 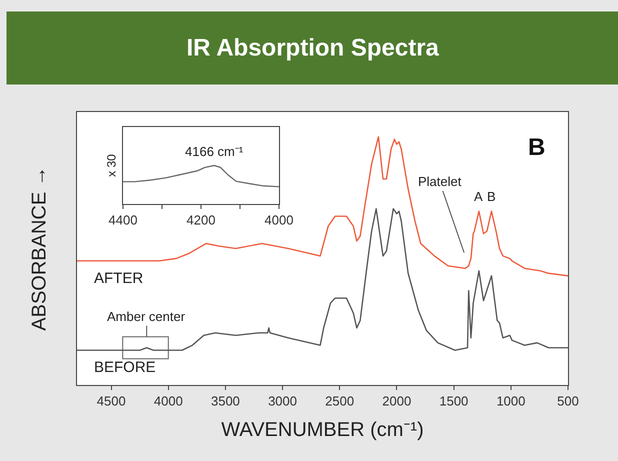 I want to click on x-tick-label: 2500, so click(x=339, y=401).